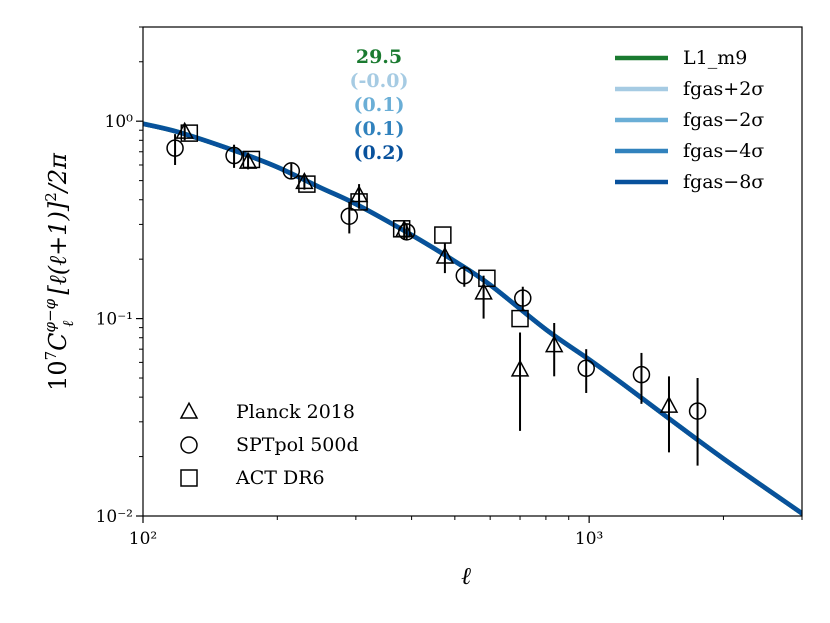 Image resolution: width=830 pixels, height=623 pixels. I want to click on legend-marker-label-2: ACT DR6, so click(280, 478).